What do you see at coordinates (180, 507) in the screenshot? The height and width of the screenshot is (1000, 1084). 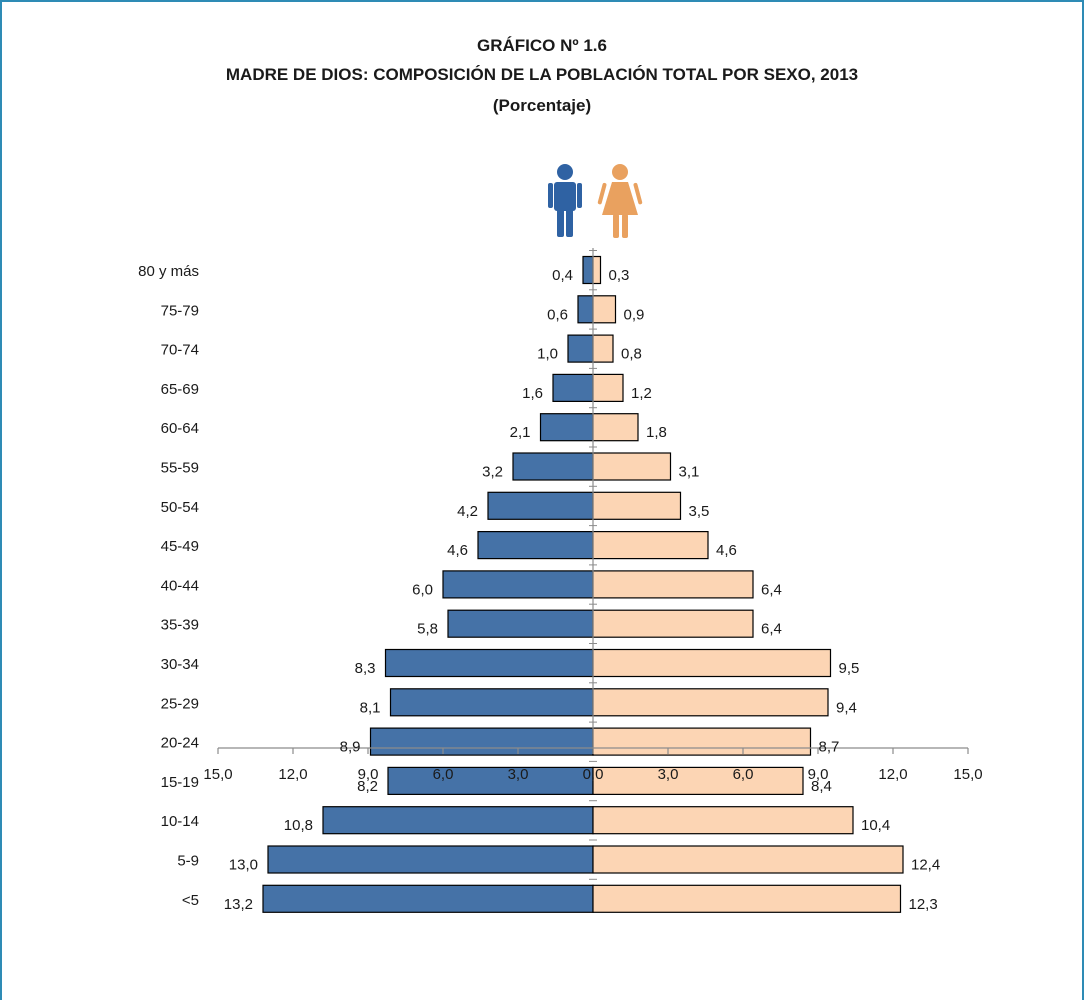 I see `category-label: 50-54` at bounding box center [180, 507].